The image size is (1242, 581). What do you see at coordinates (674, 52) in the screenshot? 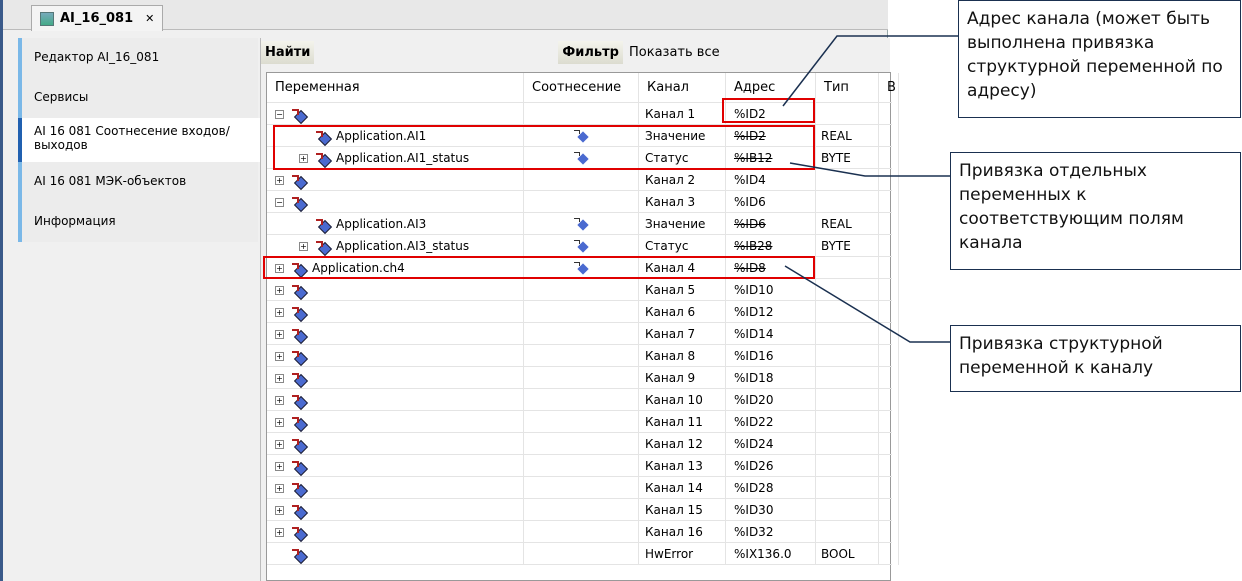
I see `filter-select: Показать все` at bounding box center [674, 52].